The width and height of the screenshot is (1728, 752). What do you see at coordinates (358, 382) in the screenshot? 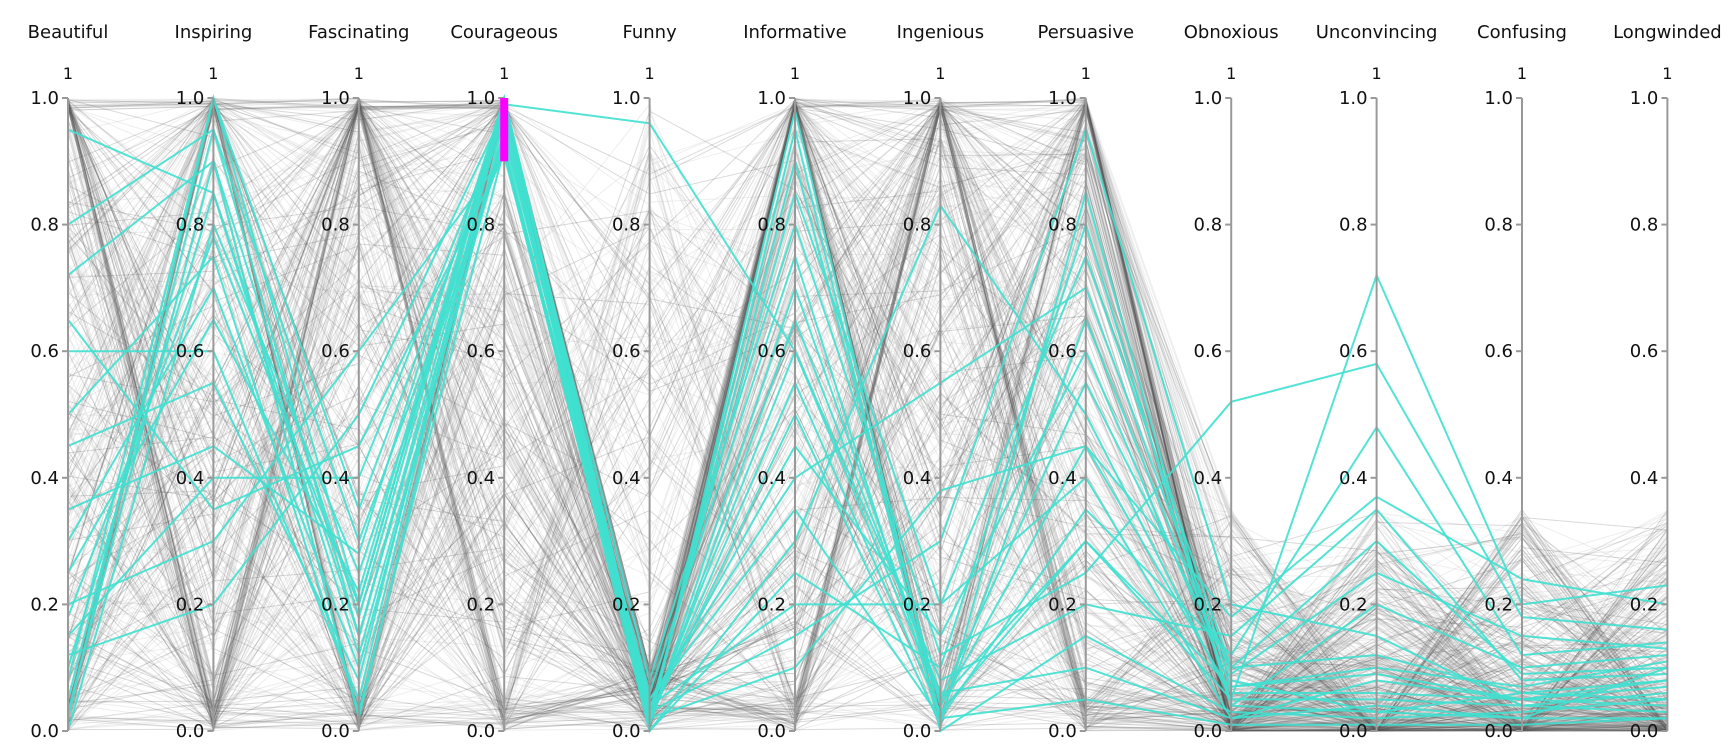
I see `axis-fascinating: Fascinating 1 0.0 0.2 0.4 0.6 0.8 1.0` at bounding box center [358, 382].